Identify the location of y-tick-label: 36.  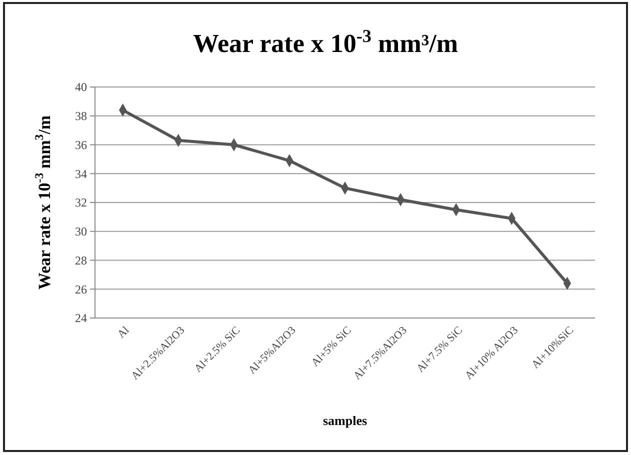
(81, 145).